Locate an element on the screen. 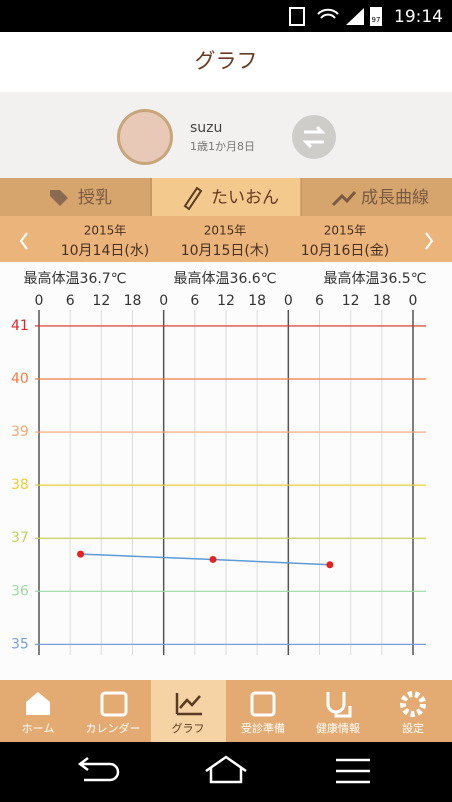 The image size is (452, 802). nav-active-bg is located at coordinates (188, 711).